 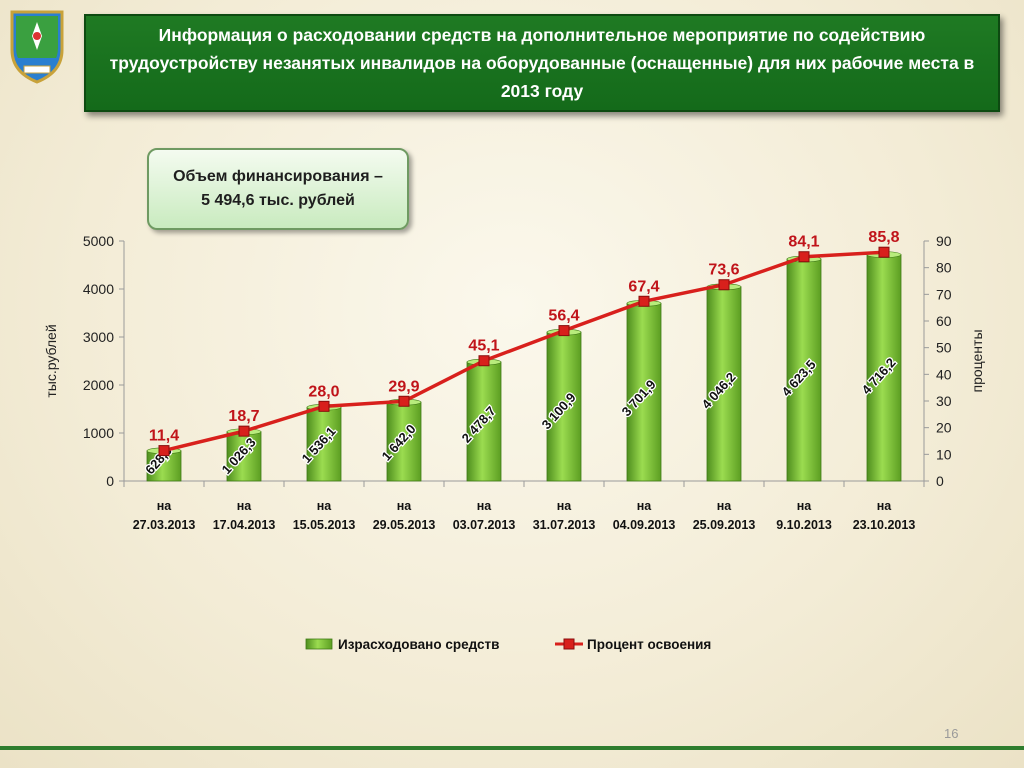 I want to click on x-category-label: на 17.04.2013, so click(x=244, y=515).